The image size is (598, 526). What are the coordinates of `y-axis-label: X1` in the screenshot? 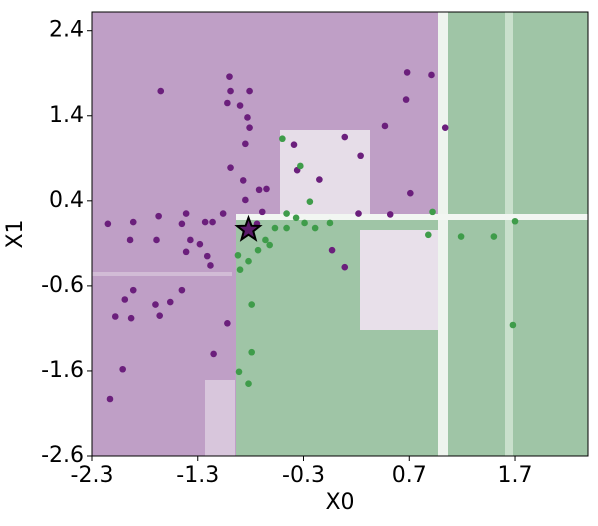 It's located at (15, 233).